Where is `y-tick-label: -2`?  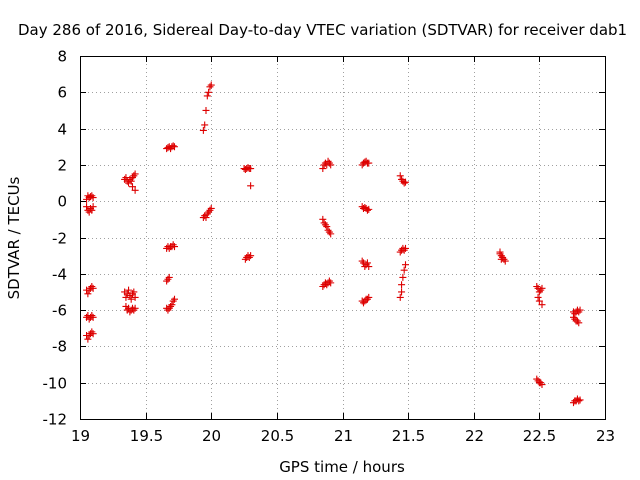 y-tick-label: -2 is located at coordinates (59, 239).